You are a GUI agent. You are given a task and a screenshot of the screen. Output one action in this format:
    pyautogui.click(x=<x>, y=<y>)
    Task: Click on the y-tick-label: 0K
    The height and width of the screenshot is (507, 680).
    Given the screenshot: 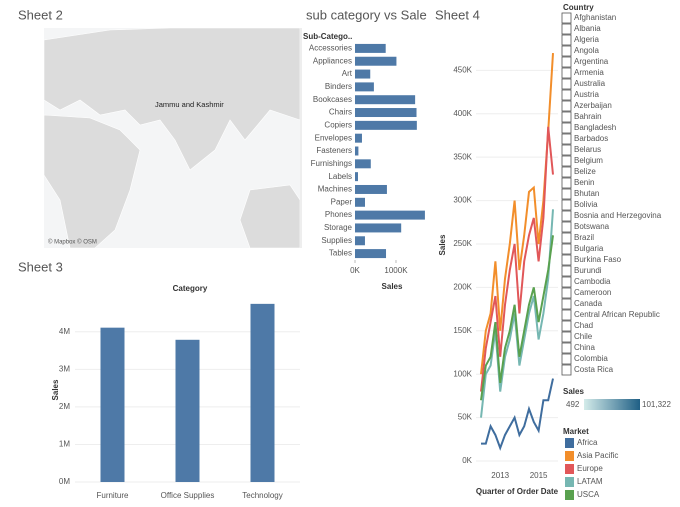 What is the action you would take?
    pyautogui.click(x=467, y=460)
    